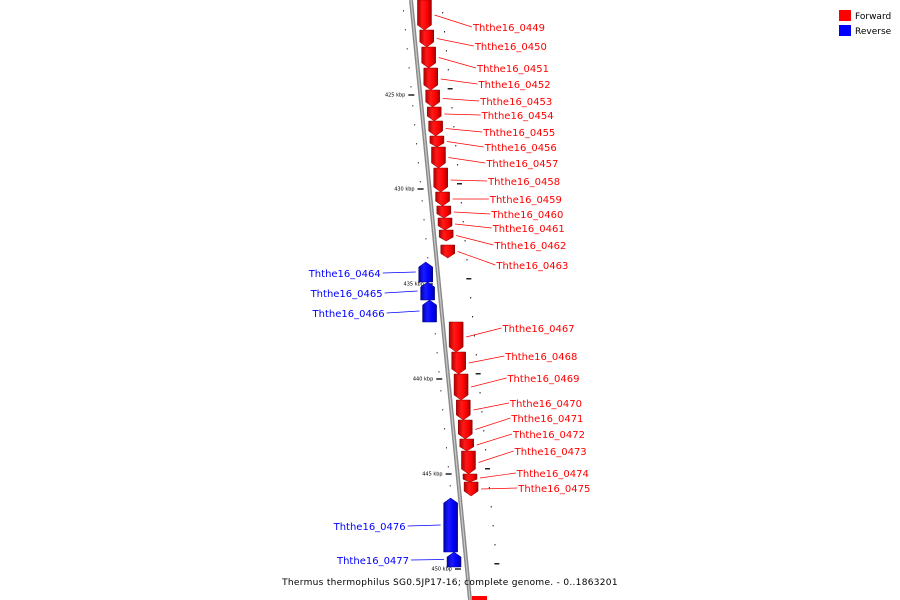 The width and height of the screenshot is (900, 600). What do you see at coordinates (521, 164) in the screenshot?
I see `gene-label: Ththe16_0457` at bounding box center [521, 164].